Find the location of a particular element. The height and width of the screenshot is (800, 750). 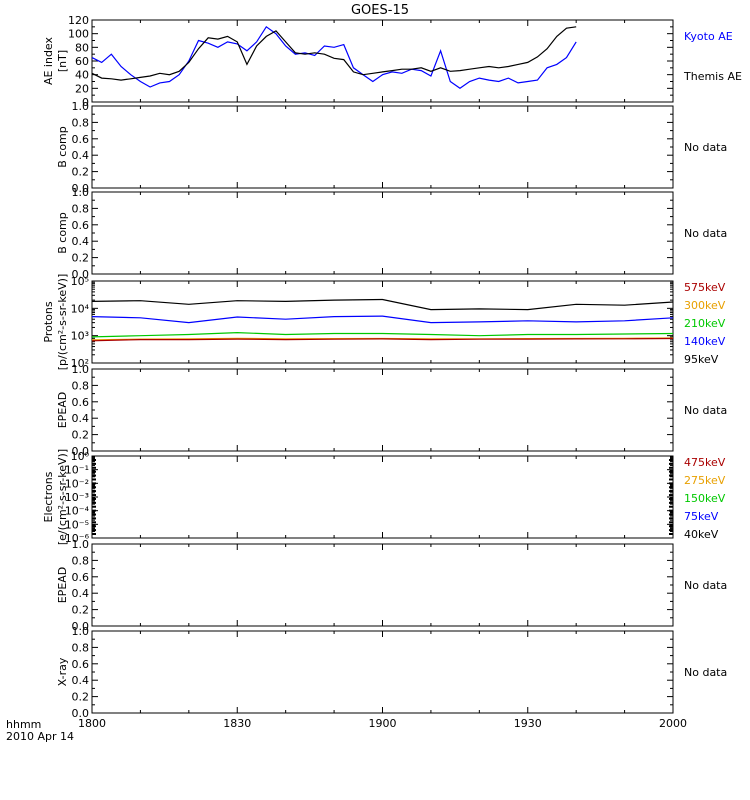

y-tick-label: 10⁻⁶ is located at coordinates (77, 538).